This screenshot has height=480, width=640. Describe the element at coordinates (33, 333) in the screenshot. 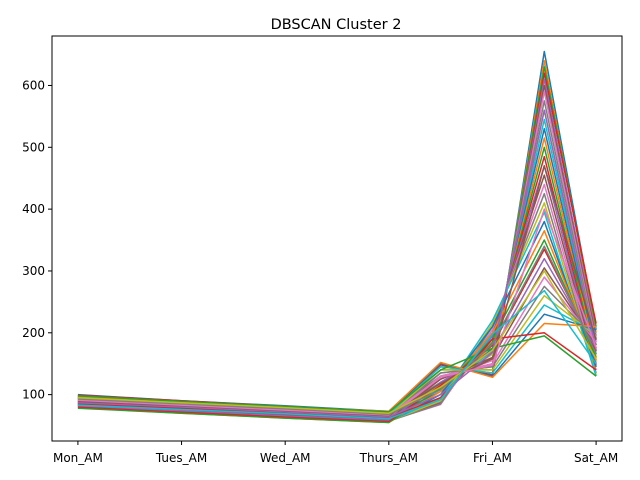

I see `y-tick-label: 200` at that location.